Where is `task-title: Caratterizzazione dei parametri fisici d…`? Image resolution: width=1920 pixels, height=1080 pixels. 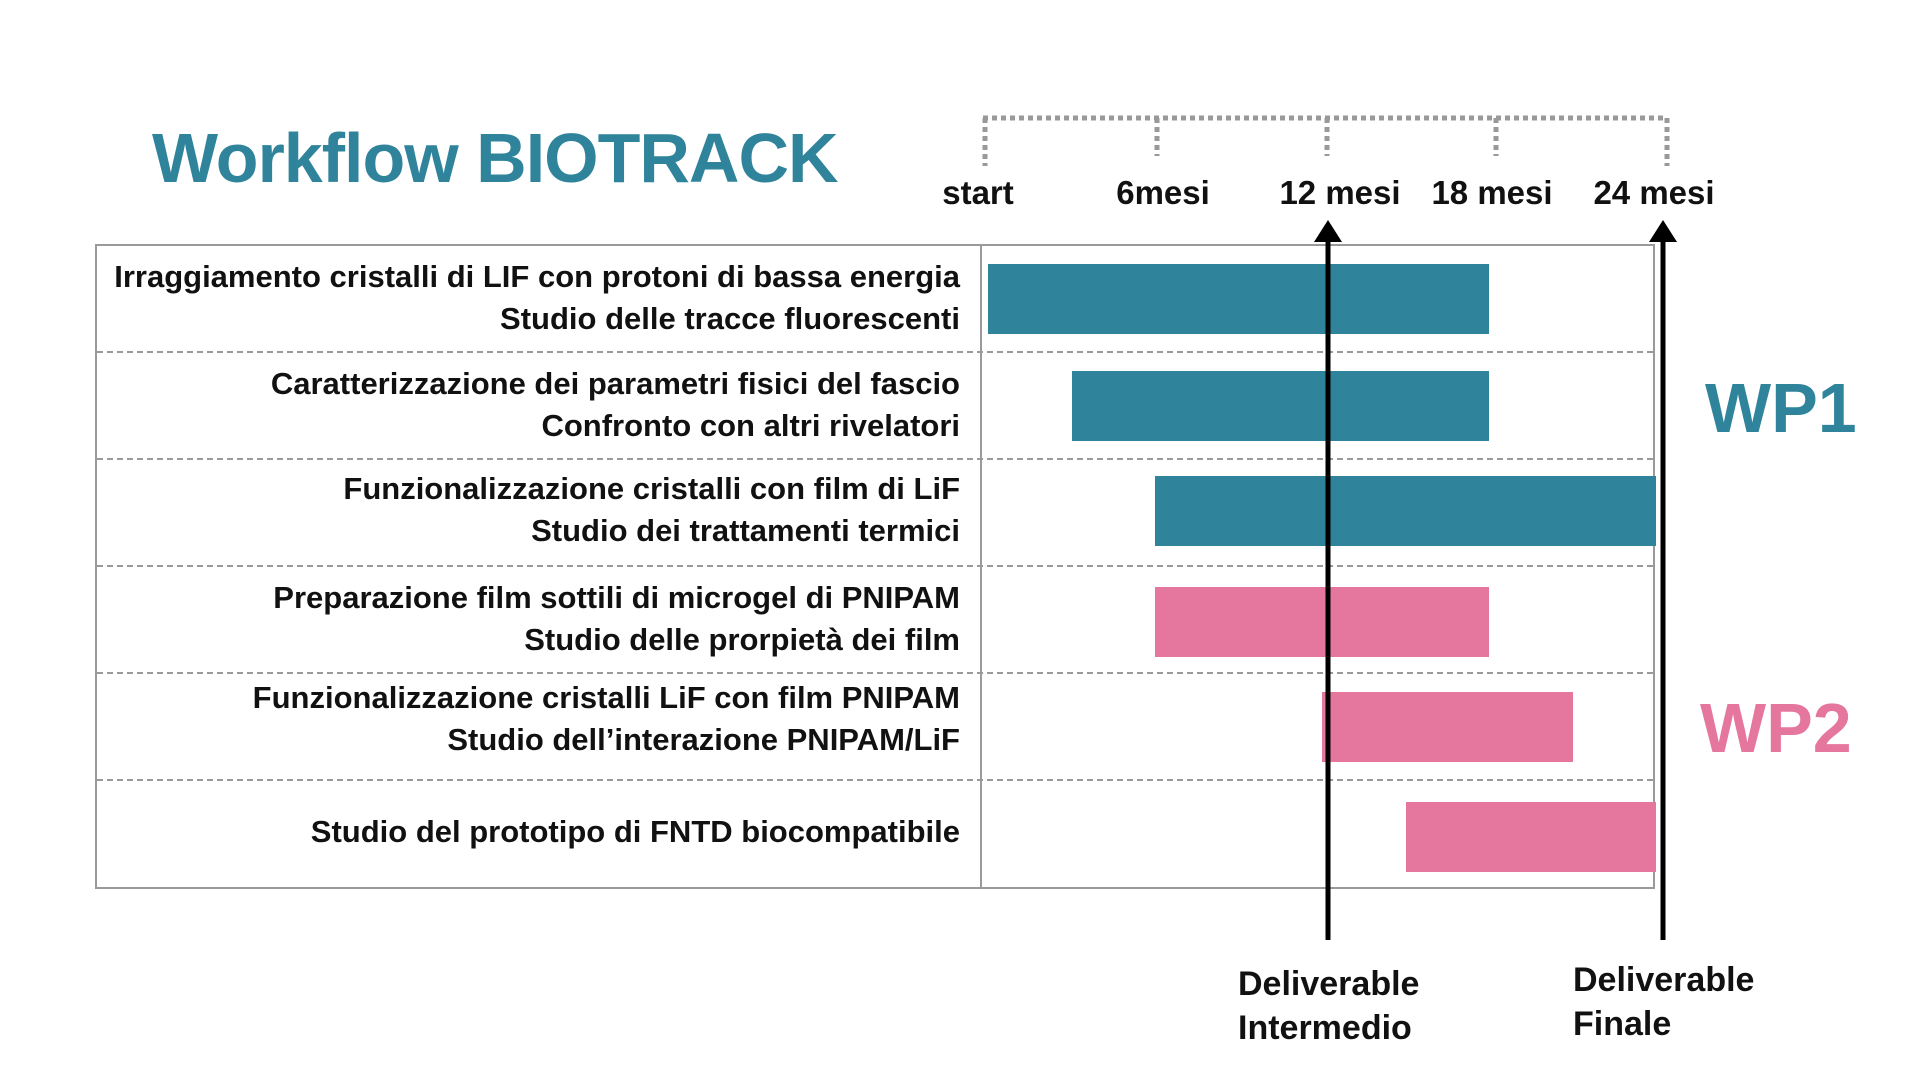
task-title: Caratterizzazione dei parametri fisici d… is located at coordinates (615, 383).